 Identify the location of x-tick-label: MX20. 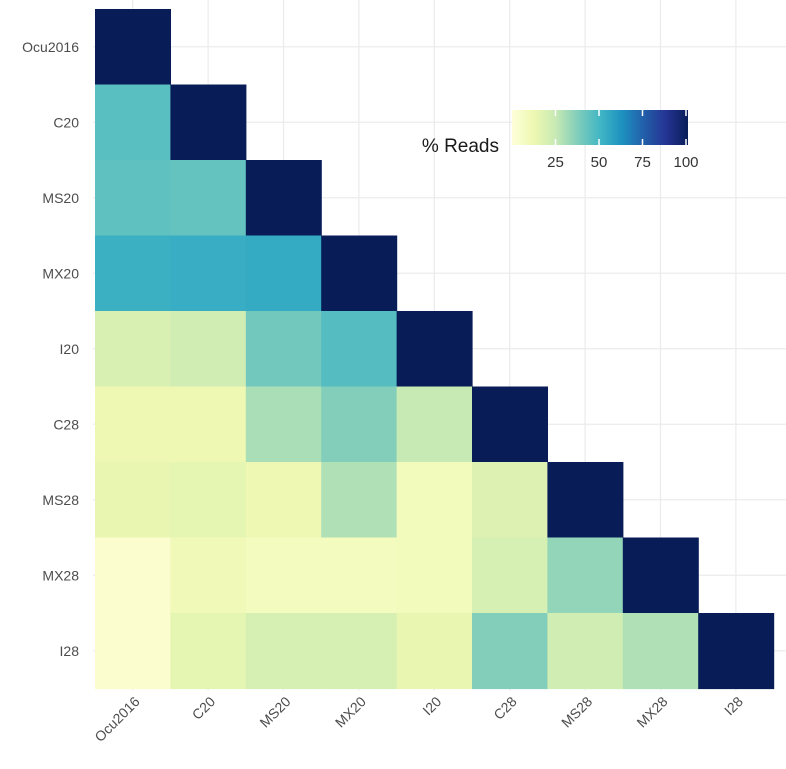
(350, 711).